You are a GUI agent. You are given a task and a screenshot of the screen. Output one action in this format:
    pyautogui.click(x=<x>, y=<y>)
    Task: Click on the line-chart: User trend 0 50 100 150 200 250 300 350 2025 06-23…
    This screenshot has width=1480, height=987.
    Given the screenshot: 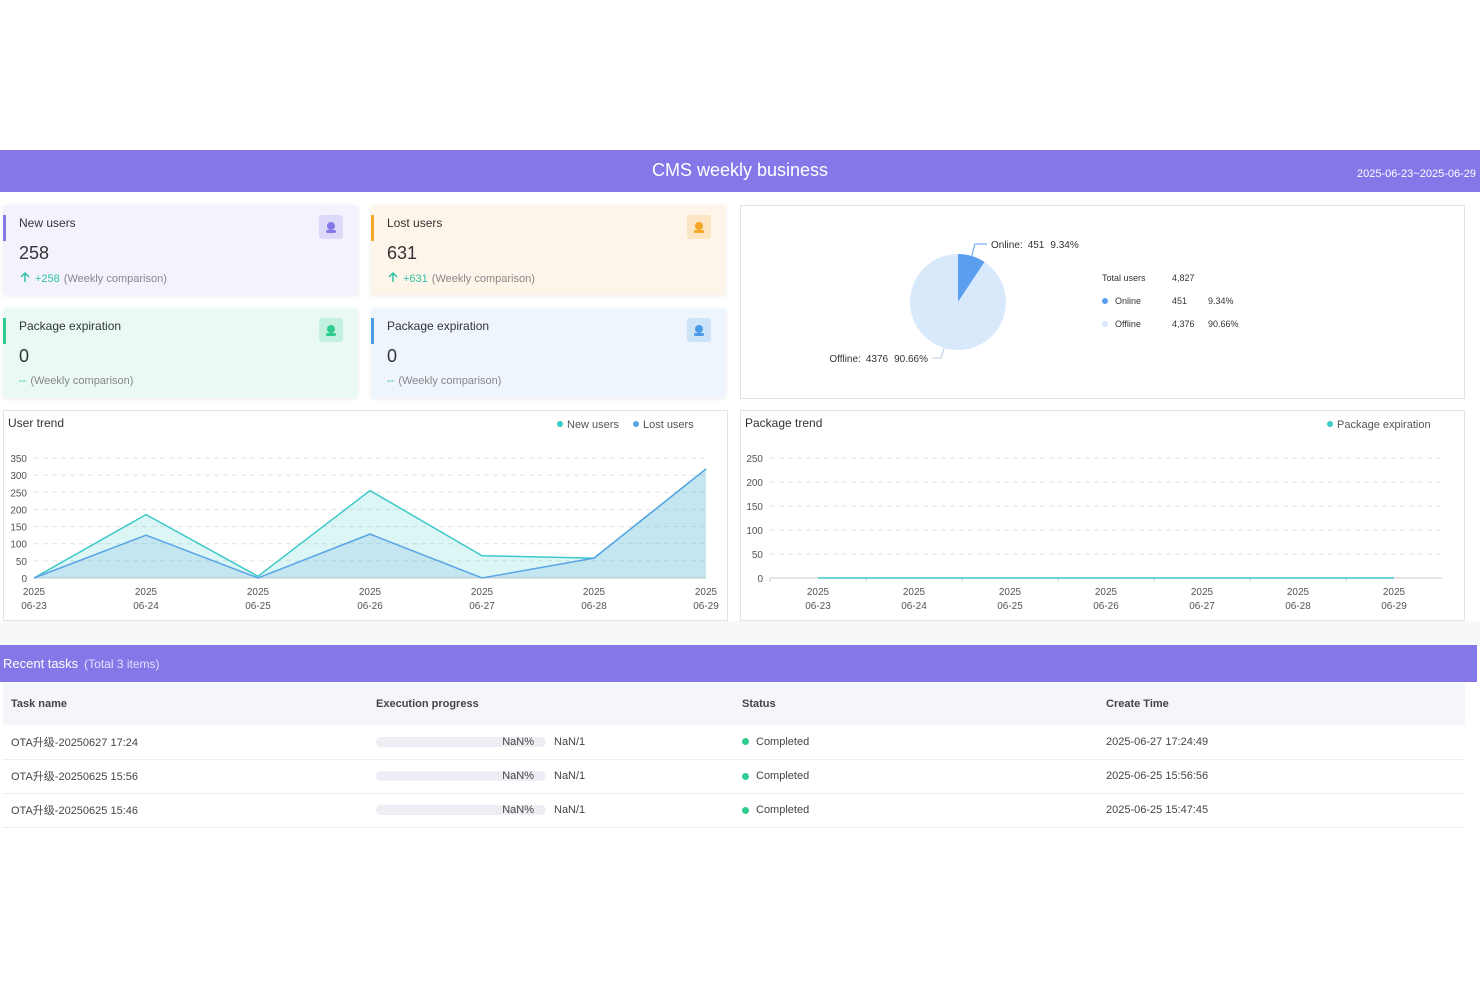 What is the action you would take?
    pyautogui.click(x=363, y=514)
    